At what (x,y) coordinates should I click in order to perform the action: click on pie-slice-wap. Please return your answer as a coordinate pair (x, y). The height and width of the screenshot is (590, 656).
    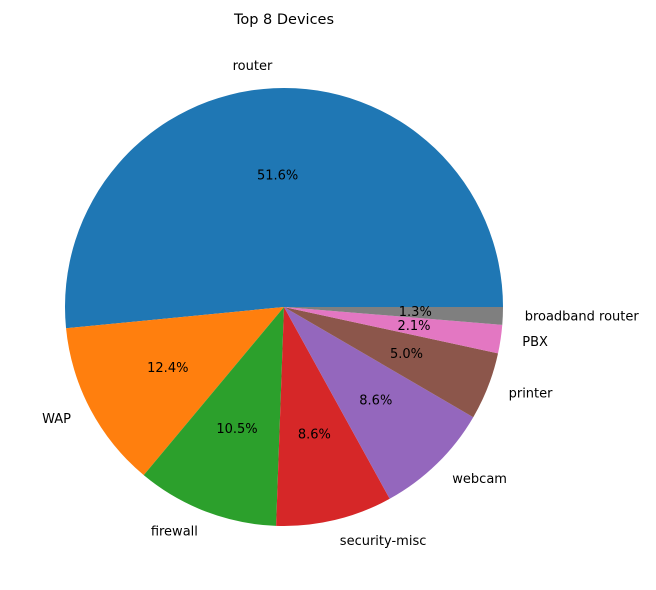
    Looking at the image, I should click on (175, 391).